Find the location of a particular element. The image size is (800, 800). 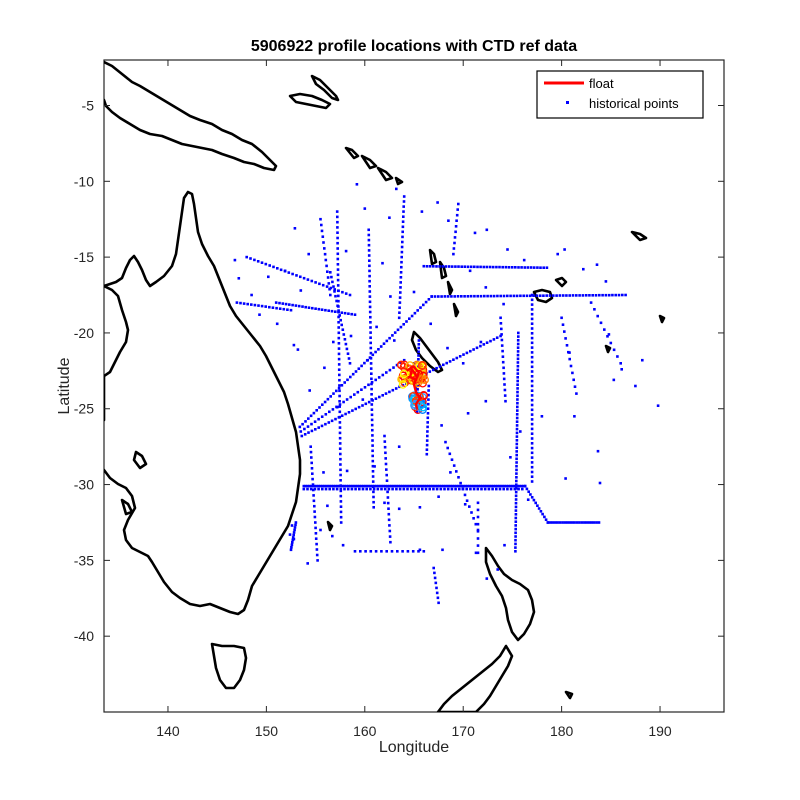

x-tick-label: 170 is located at coordinates (464, 731).